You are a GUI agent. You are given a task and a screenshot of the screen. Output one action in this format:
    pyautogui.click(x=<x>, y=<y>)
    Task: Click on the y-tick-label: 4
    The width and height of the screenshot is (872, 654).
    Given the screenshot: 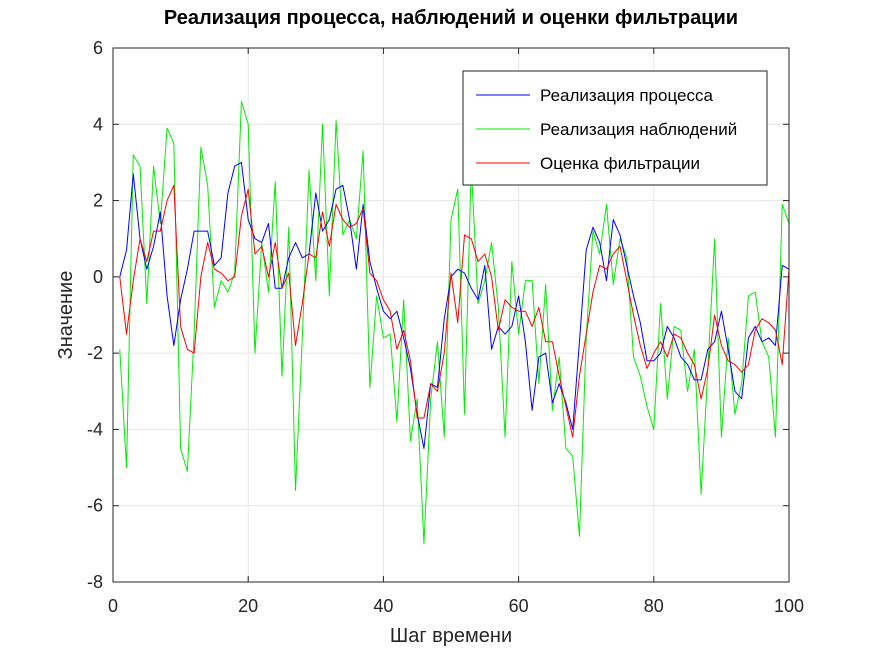 What is the action you would take?
    pyautogui.click(x=98, y=124)
    